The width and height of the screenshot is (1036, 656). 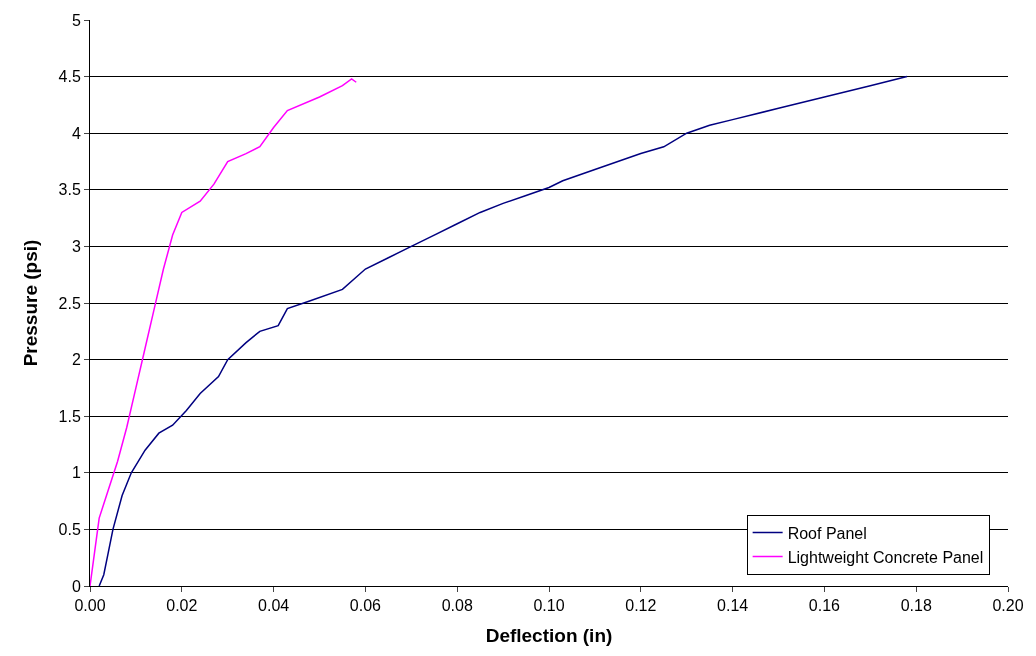 What do you see at coordinates (76, 20) in the screenshot?
I see `y-tick-label: 5` at bounding box center [76, 20].